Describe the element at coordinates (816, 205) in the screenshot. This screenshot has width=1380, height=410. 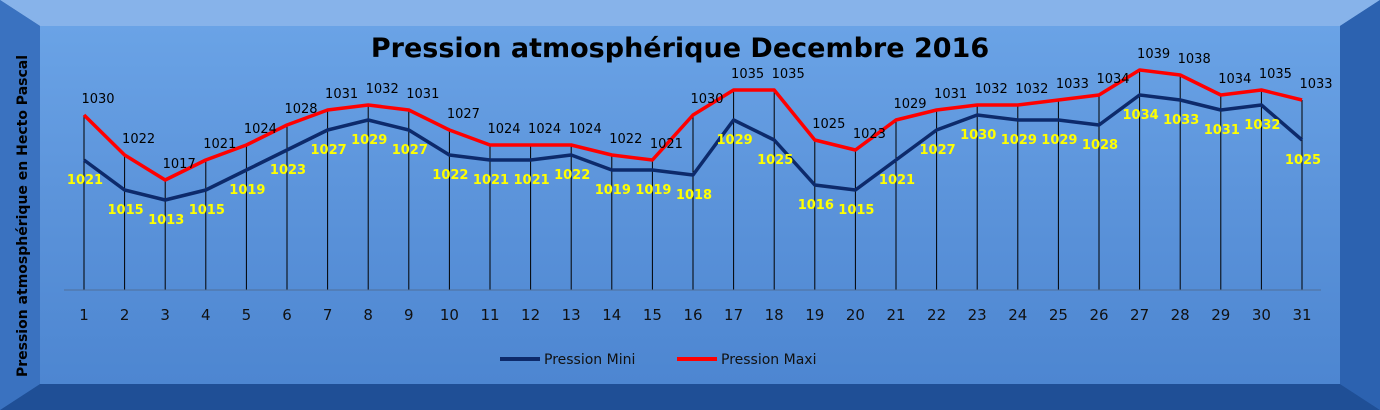
I see `data-label-mini: 1016` at that location.